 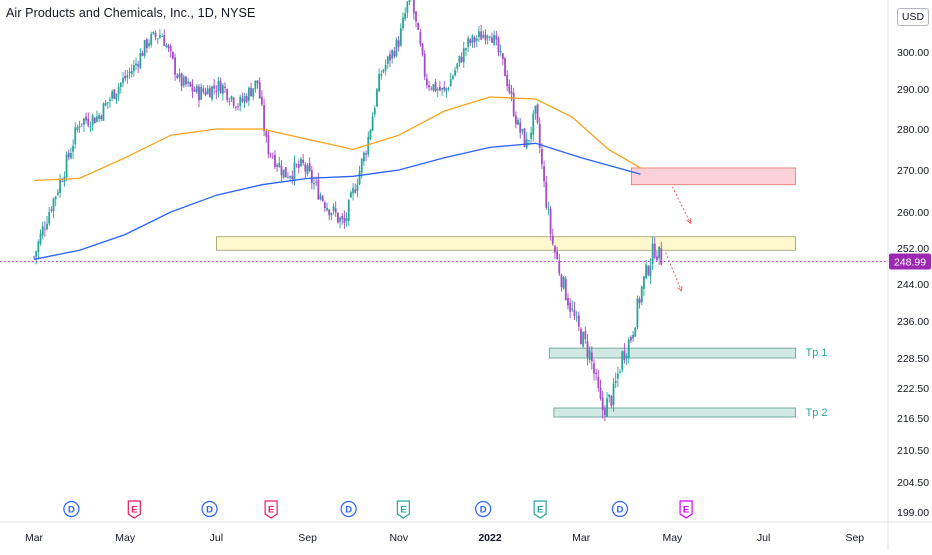 I want to click on x-tick-label: Jul, so click(x=763, y=538).